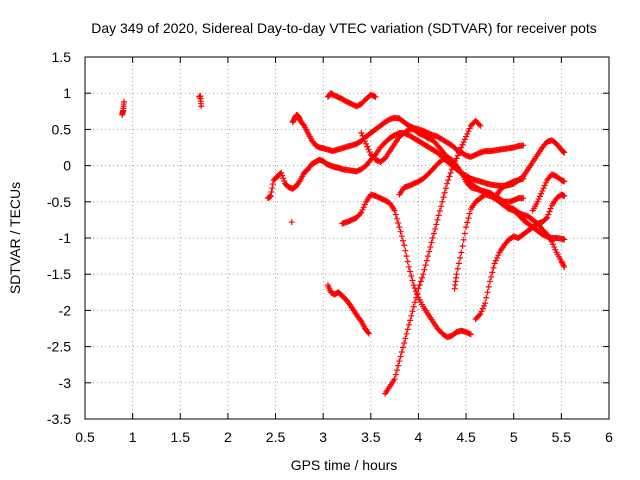 The image size is (640, 480). Describe the element at coordinates (344, 465) in the screenshot. I see `x-axis-label: GPS time / hours` at that location.